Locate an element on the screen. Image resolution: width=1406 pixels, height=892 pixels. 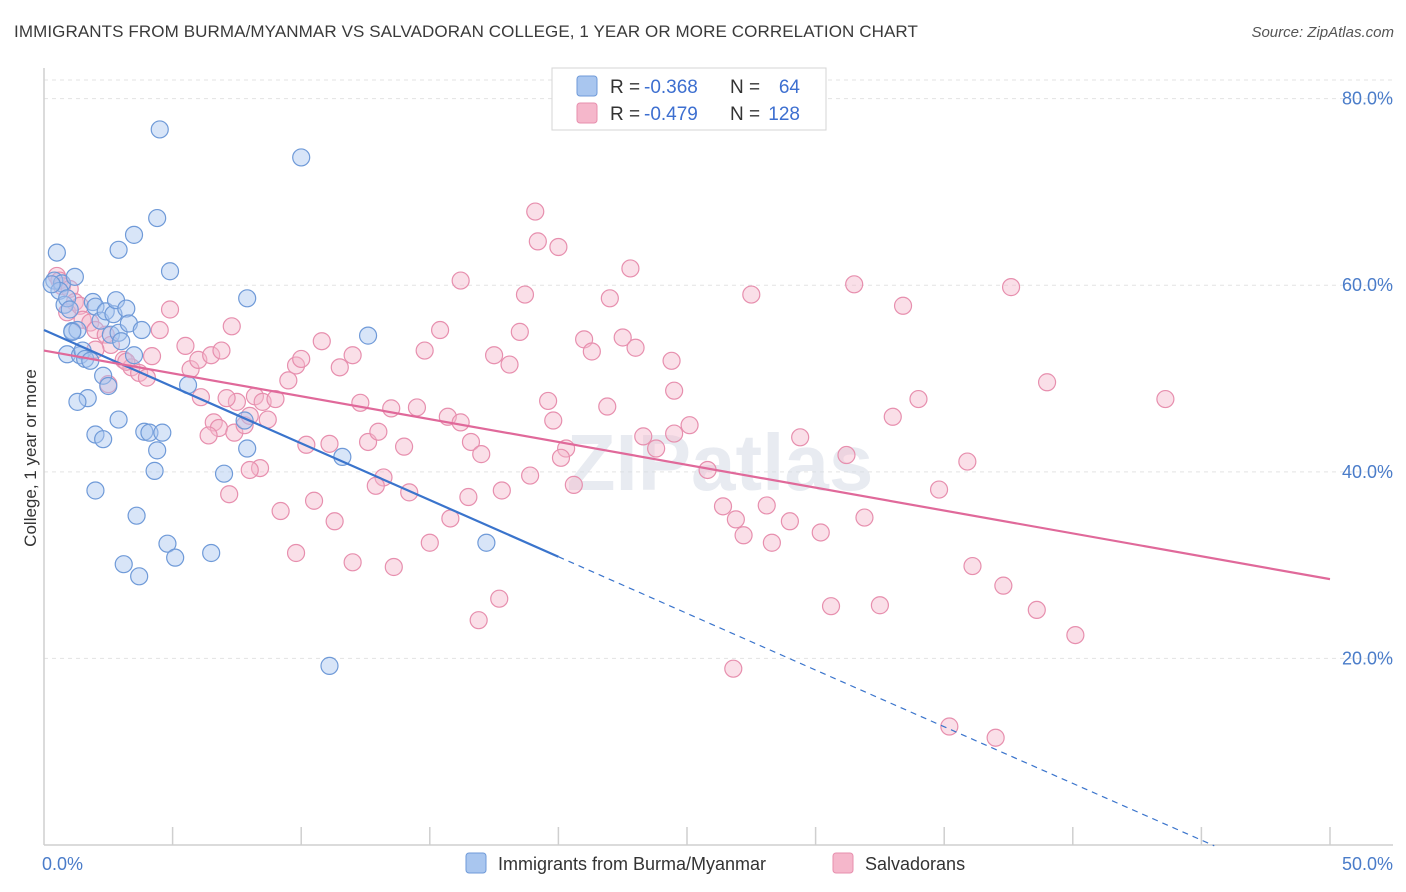
legend: R = -0.368 N = 64 R = -0.479 N = 128 is located at coordinates (689, 99).